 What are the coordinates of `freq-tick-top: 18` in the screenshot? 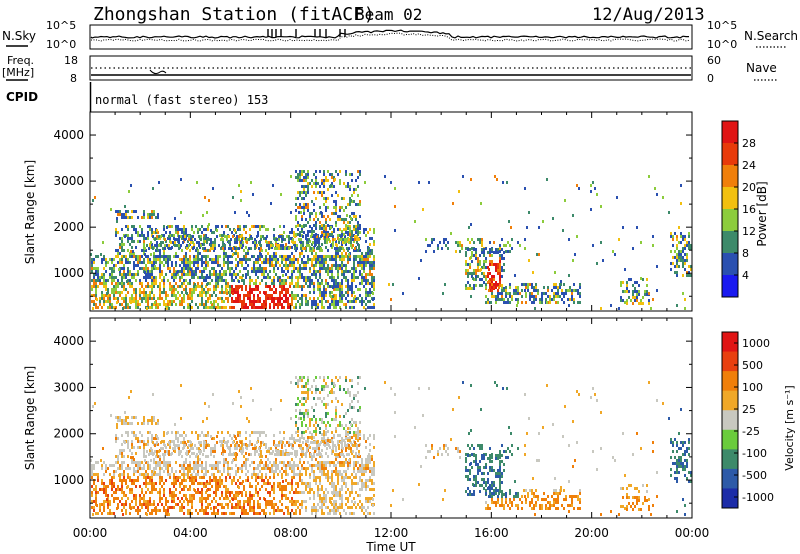 It's located at (71, 60).